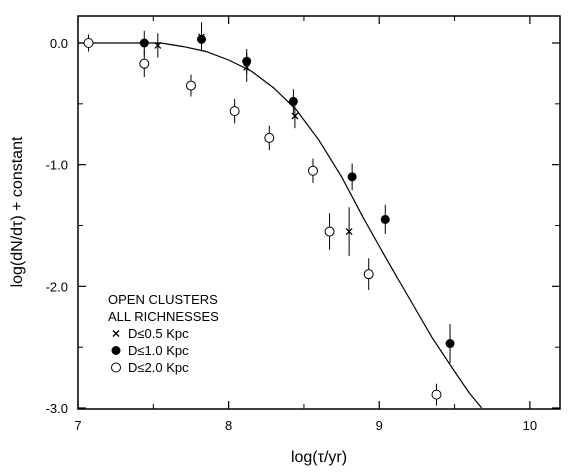 This screenshot has height=472, width=570. Describe the element at coordinates (57, 286) in the screenshot. I see `y-tick-label: -2.0` at that location.